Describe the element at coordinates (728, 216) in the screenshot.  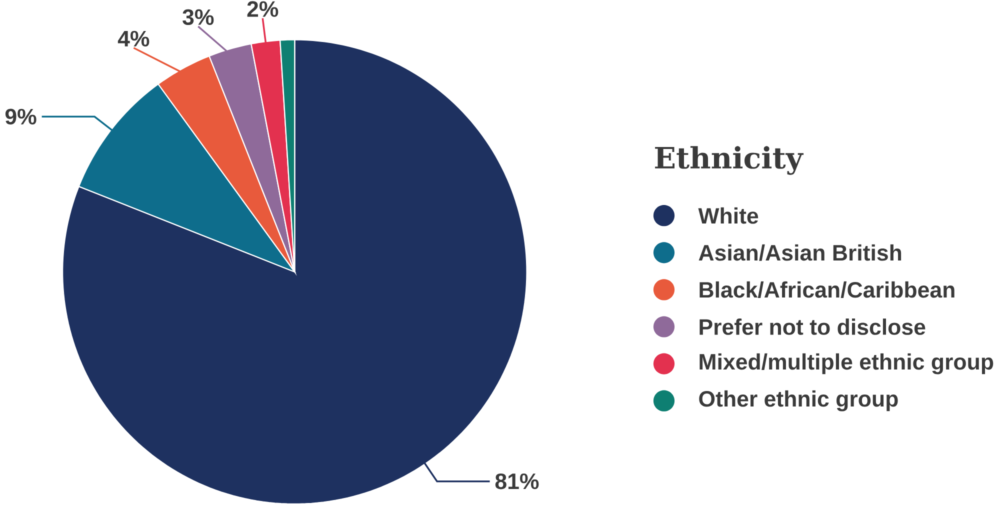
I see `legend-label: White` at that location.